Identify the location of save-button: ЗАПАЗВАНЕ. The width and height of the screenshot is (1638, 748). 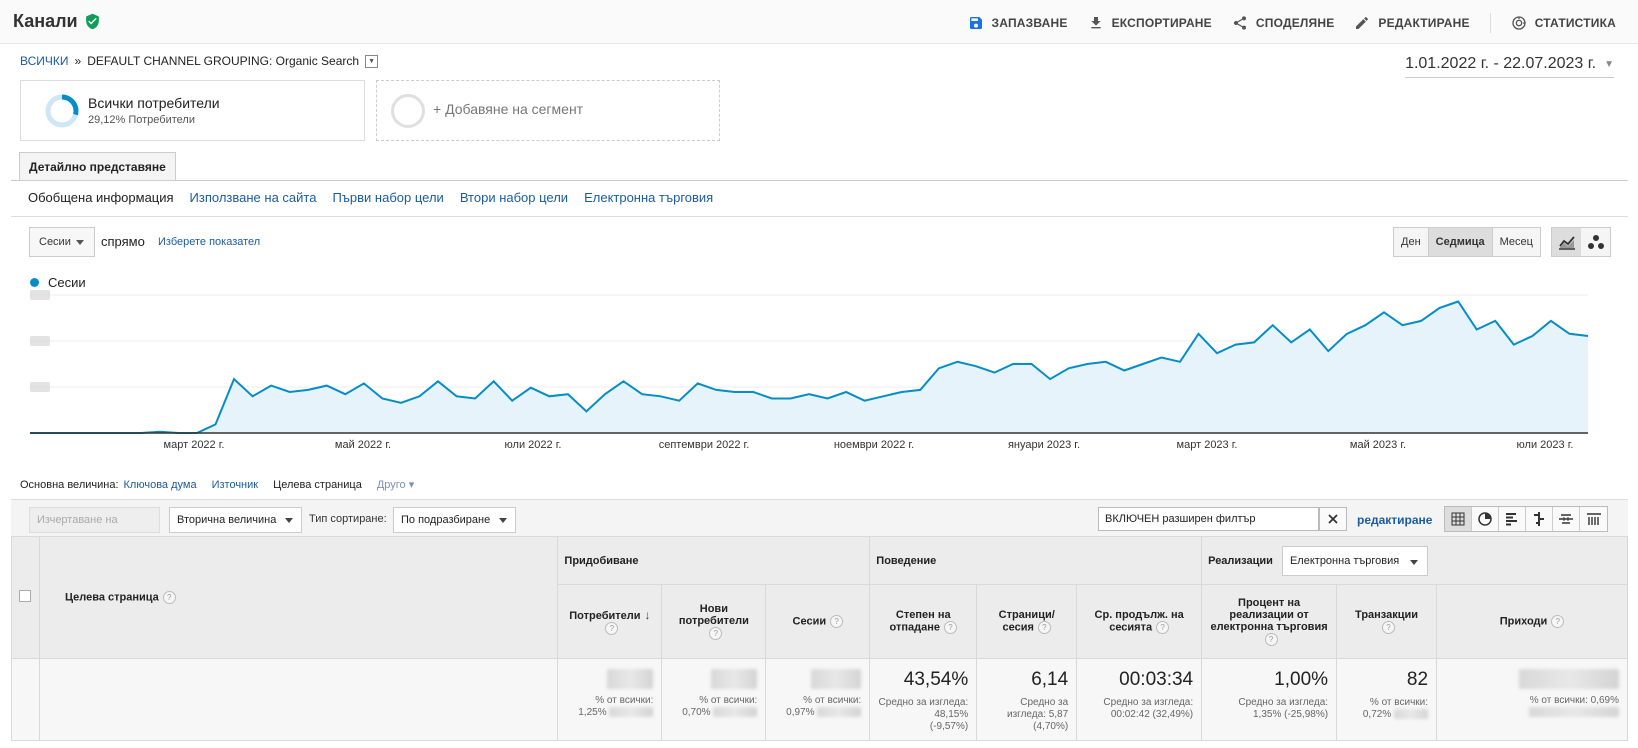
(1018, 23).